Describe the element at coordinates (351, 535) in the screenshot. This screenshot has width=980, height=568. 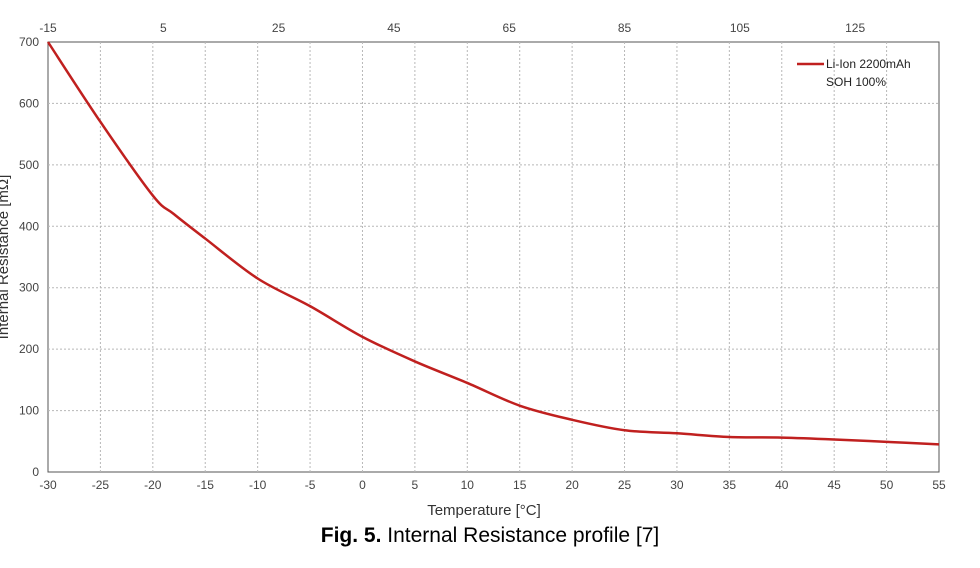
I see `caption-label: Fig. 5.` at that location.